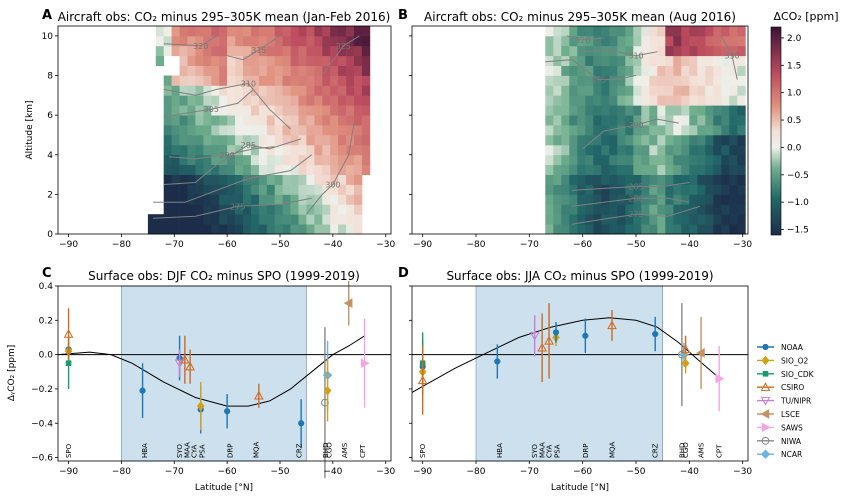 The image size is (850, 497). What do you see at coordinates (46, 287) in the screenshot?
I see `y-tick-label: 0.4` at bounding box center [46, 287].